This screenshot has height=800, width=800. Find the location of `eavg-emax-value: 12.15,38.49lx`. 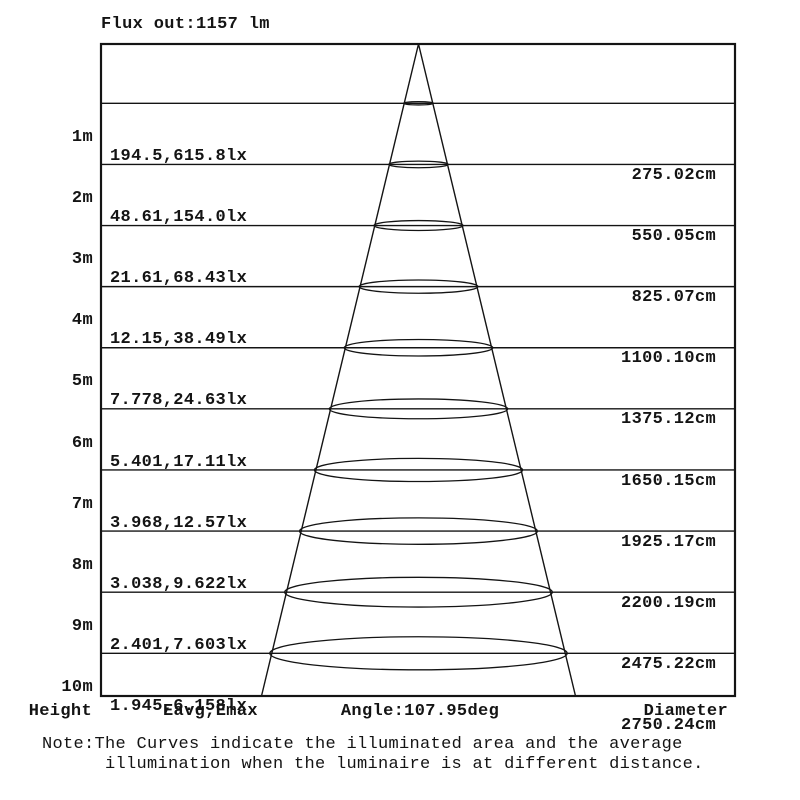

eavg-emax-value: 12.15,38.49lx is located at coordinates (179, 339).